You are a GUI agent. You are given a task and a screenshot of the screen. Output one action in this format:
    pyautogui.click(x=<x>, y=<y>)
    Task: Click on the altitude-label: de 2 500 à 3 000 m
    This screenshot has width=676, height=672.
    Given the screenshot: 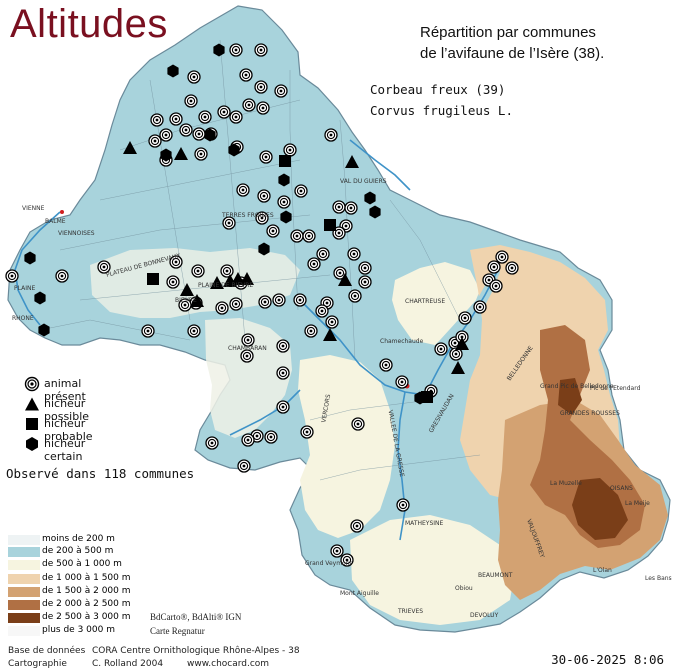 What is the action you would take?
    pyautogui.click(x=86, y=617)
    